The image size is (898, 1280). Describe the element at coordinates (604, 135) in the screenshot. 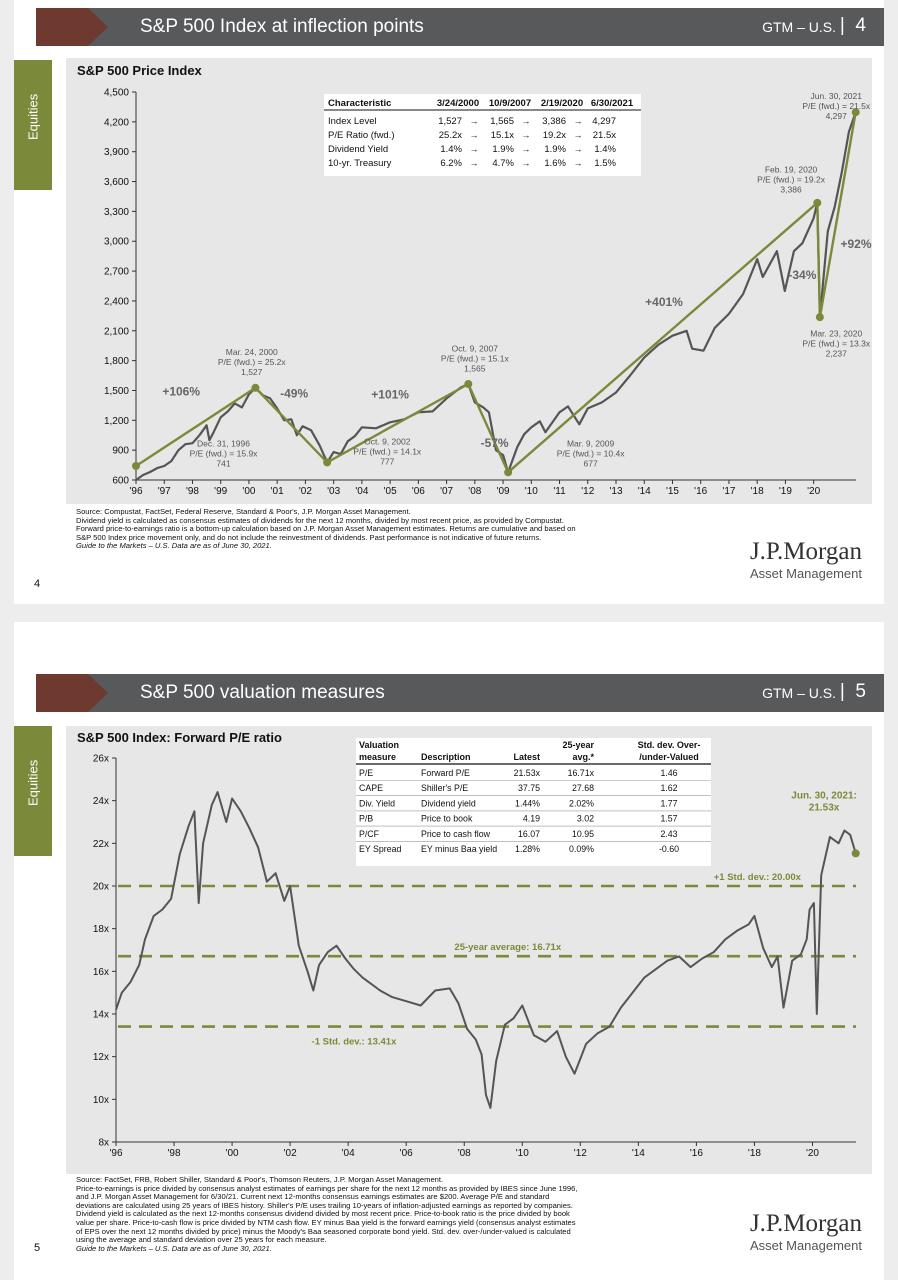

I see `table-cell: 21.5x` at that location.